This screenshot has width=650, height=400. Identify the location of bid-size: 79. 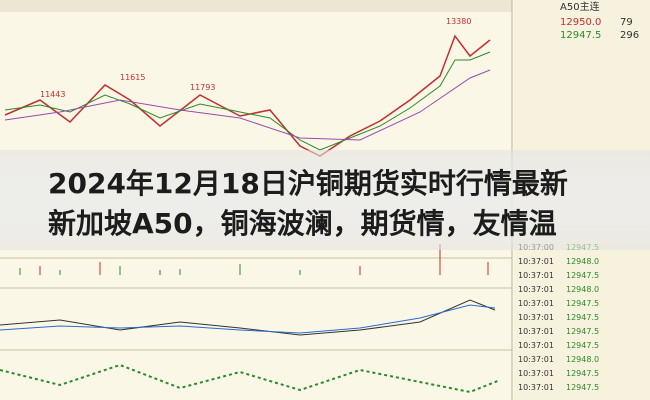
(626, 22).